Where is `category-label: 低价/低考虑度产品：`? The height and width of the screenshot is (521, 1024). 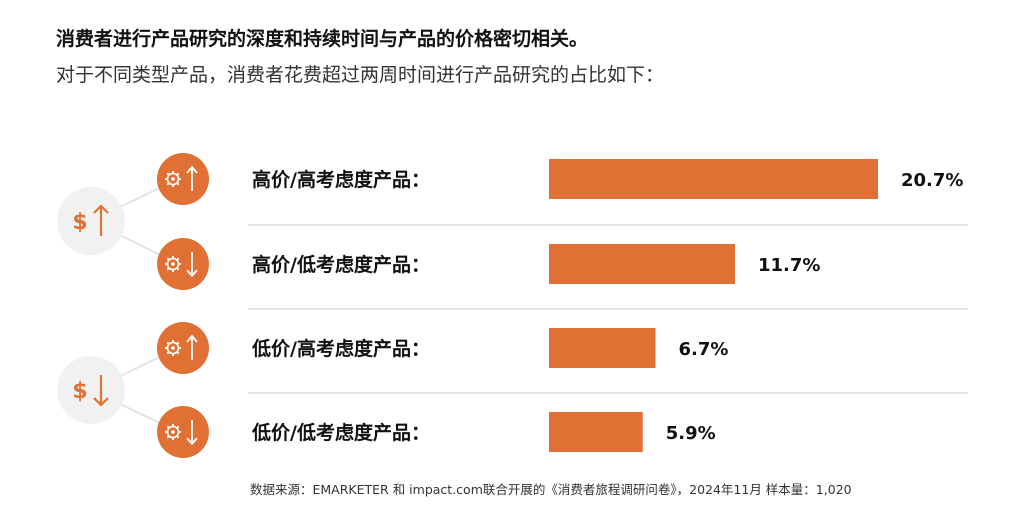 category-label: 低价/低考虑度产品： is located at coordinates (340, 432).